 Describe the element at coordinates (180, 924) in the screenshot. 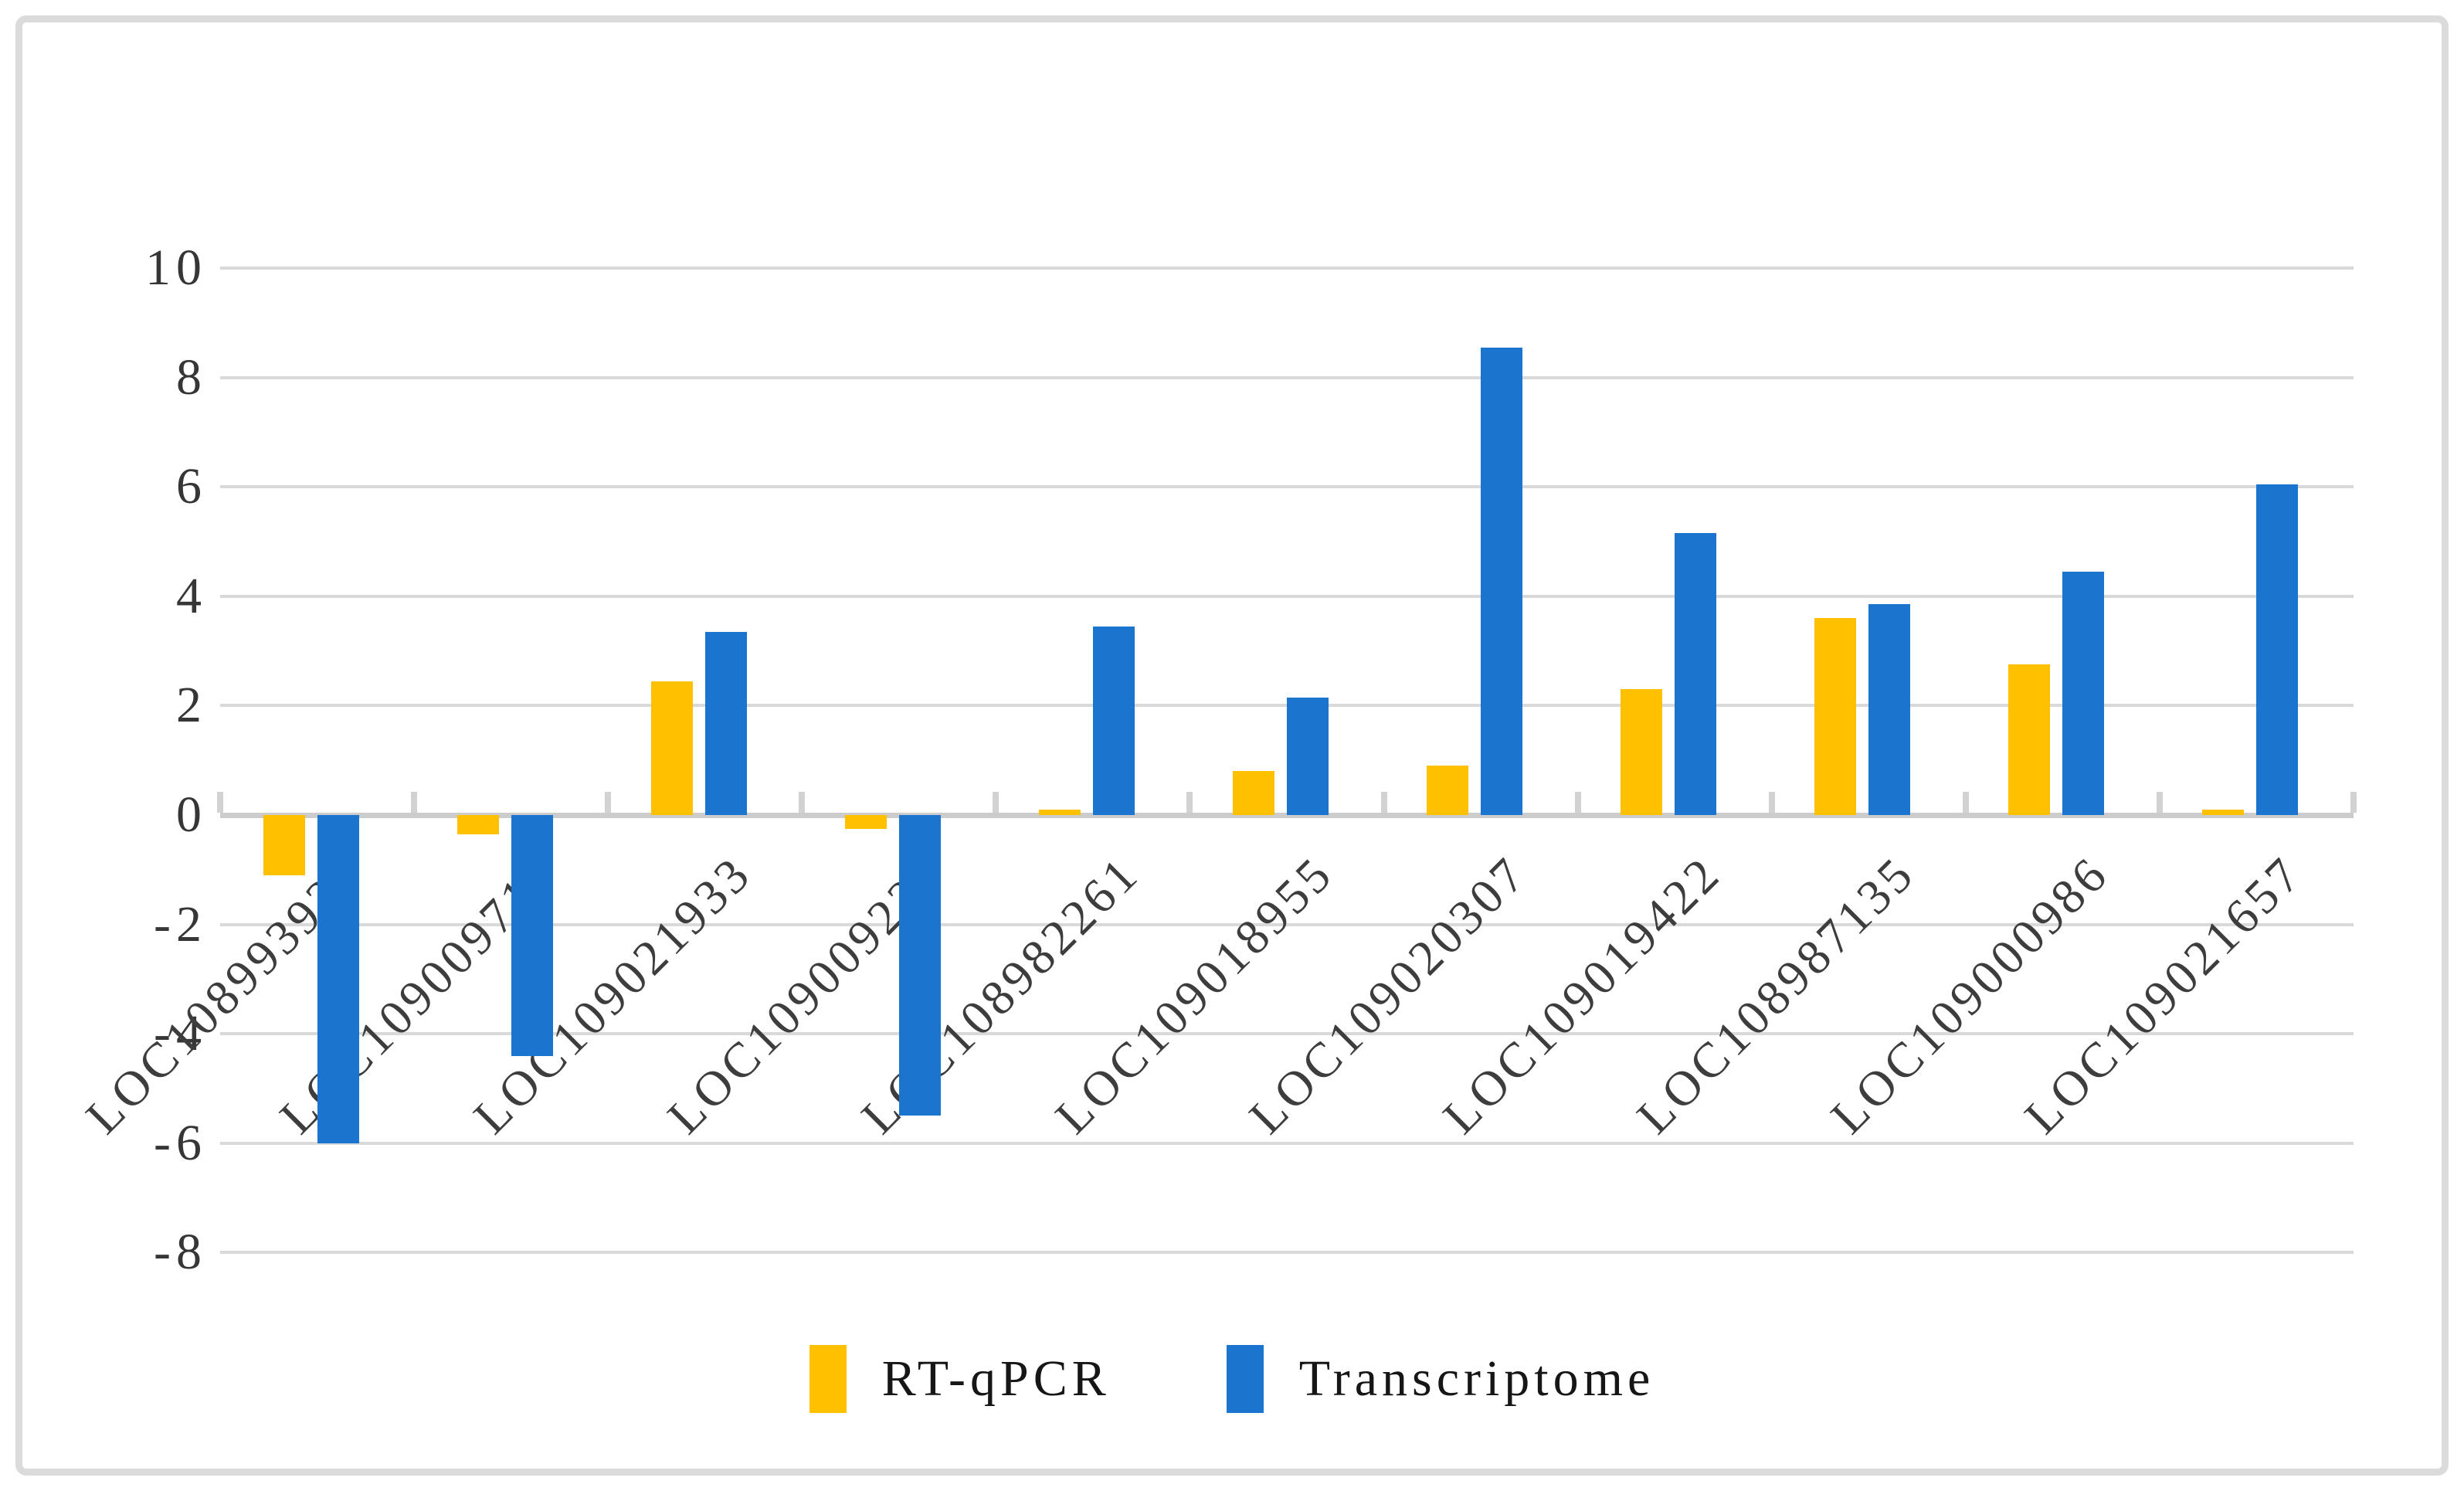

I see `y-axis-tick-label: -2` at that location.